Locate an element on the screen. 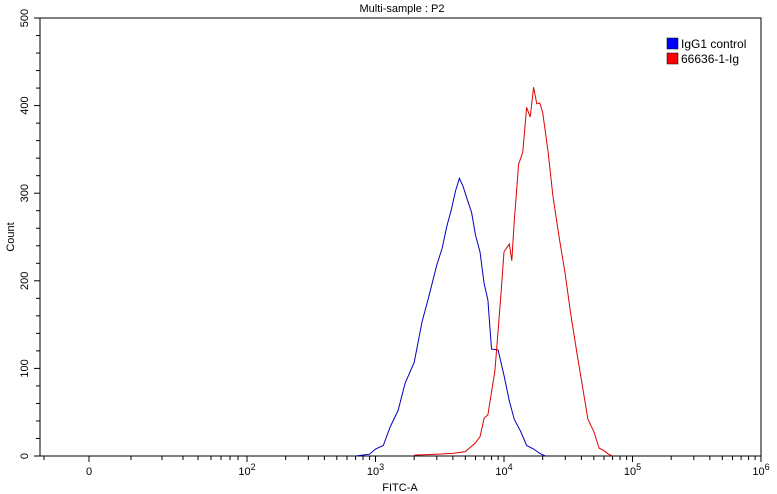 The image size is (777, 494). x-axis: 0 10² 10³ 10⁴ 10⁵ 10⁶ is located at coordinates (406, 467).